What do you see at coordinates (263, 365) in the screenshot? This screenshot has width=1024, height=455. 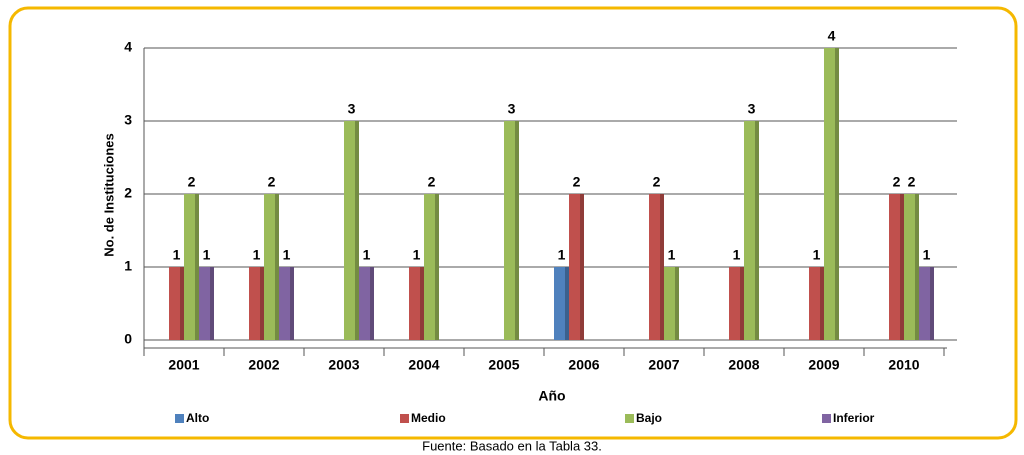 I see `x-tick-label: 2002` at bounding box center [263, 365].